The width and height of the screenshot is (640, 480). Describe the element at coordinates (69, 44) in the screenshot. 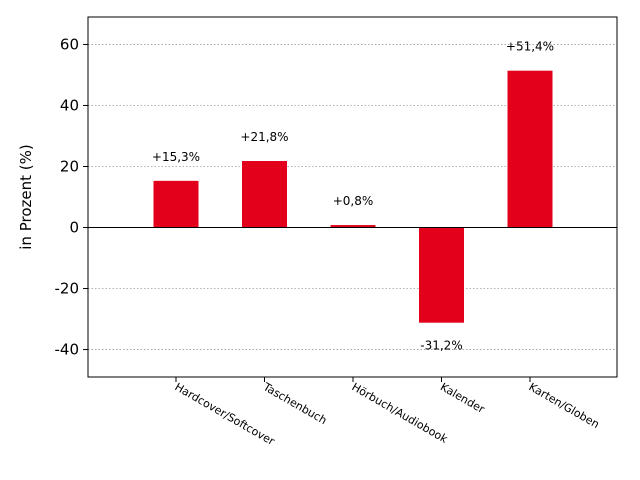

I see `y-tick-label: 60` at that location.